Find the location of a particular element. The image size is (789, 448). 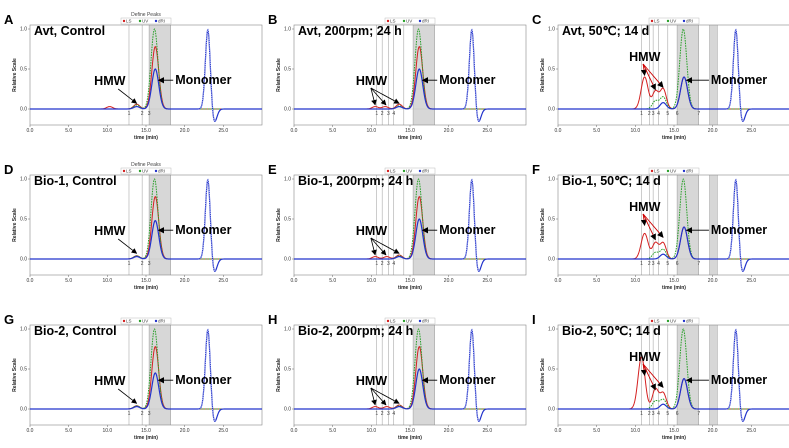

peak-mark: 6 is located at coordinates (677, 114).